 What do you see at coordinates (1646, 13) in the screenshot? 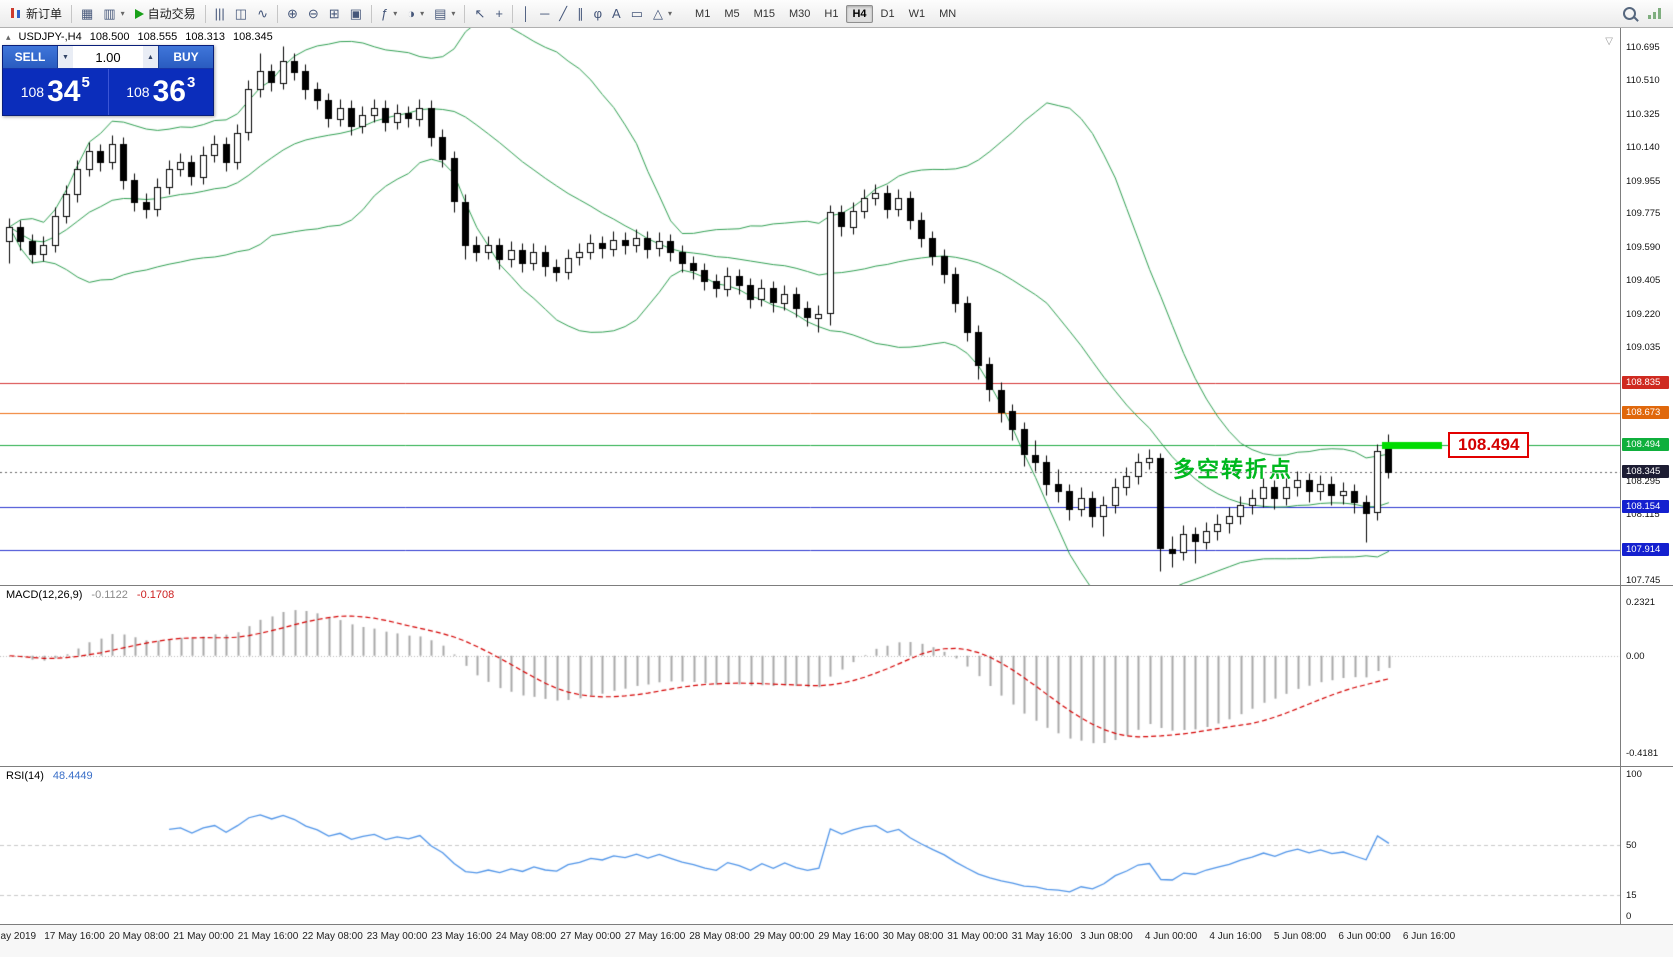
I see `toolbar-right` at bounding box center [1646, 13].